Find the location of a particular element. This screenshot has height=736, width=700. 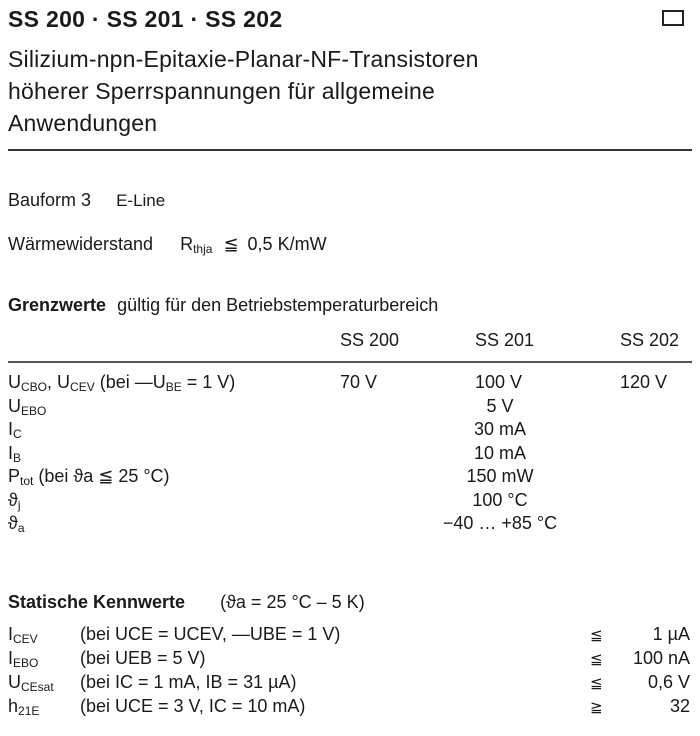

param-symbol: UCEsat is located at coordinates (31, 683).